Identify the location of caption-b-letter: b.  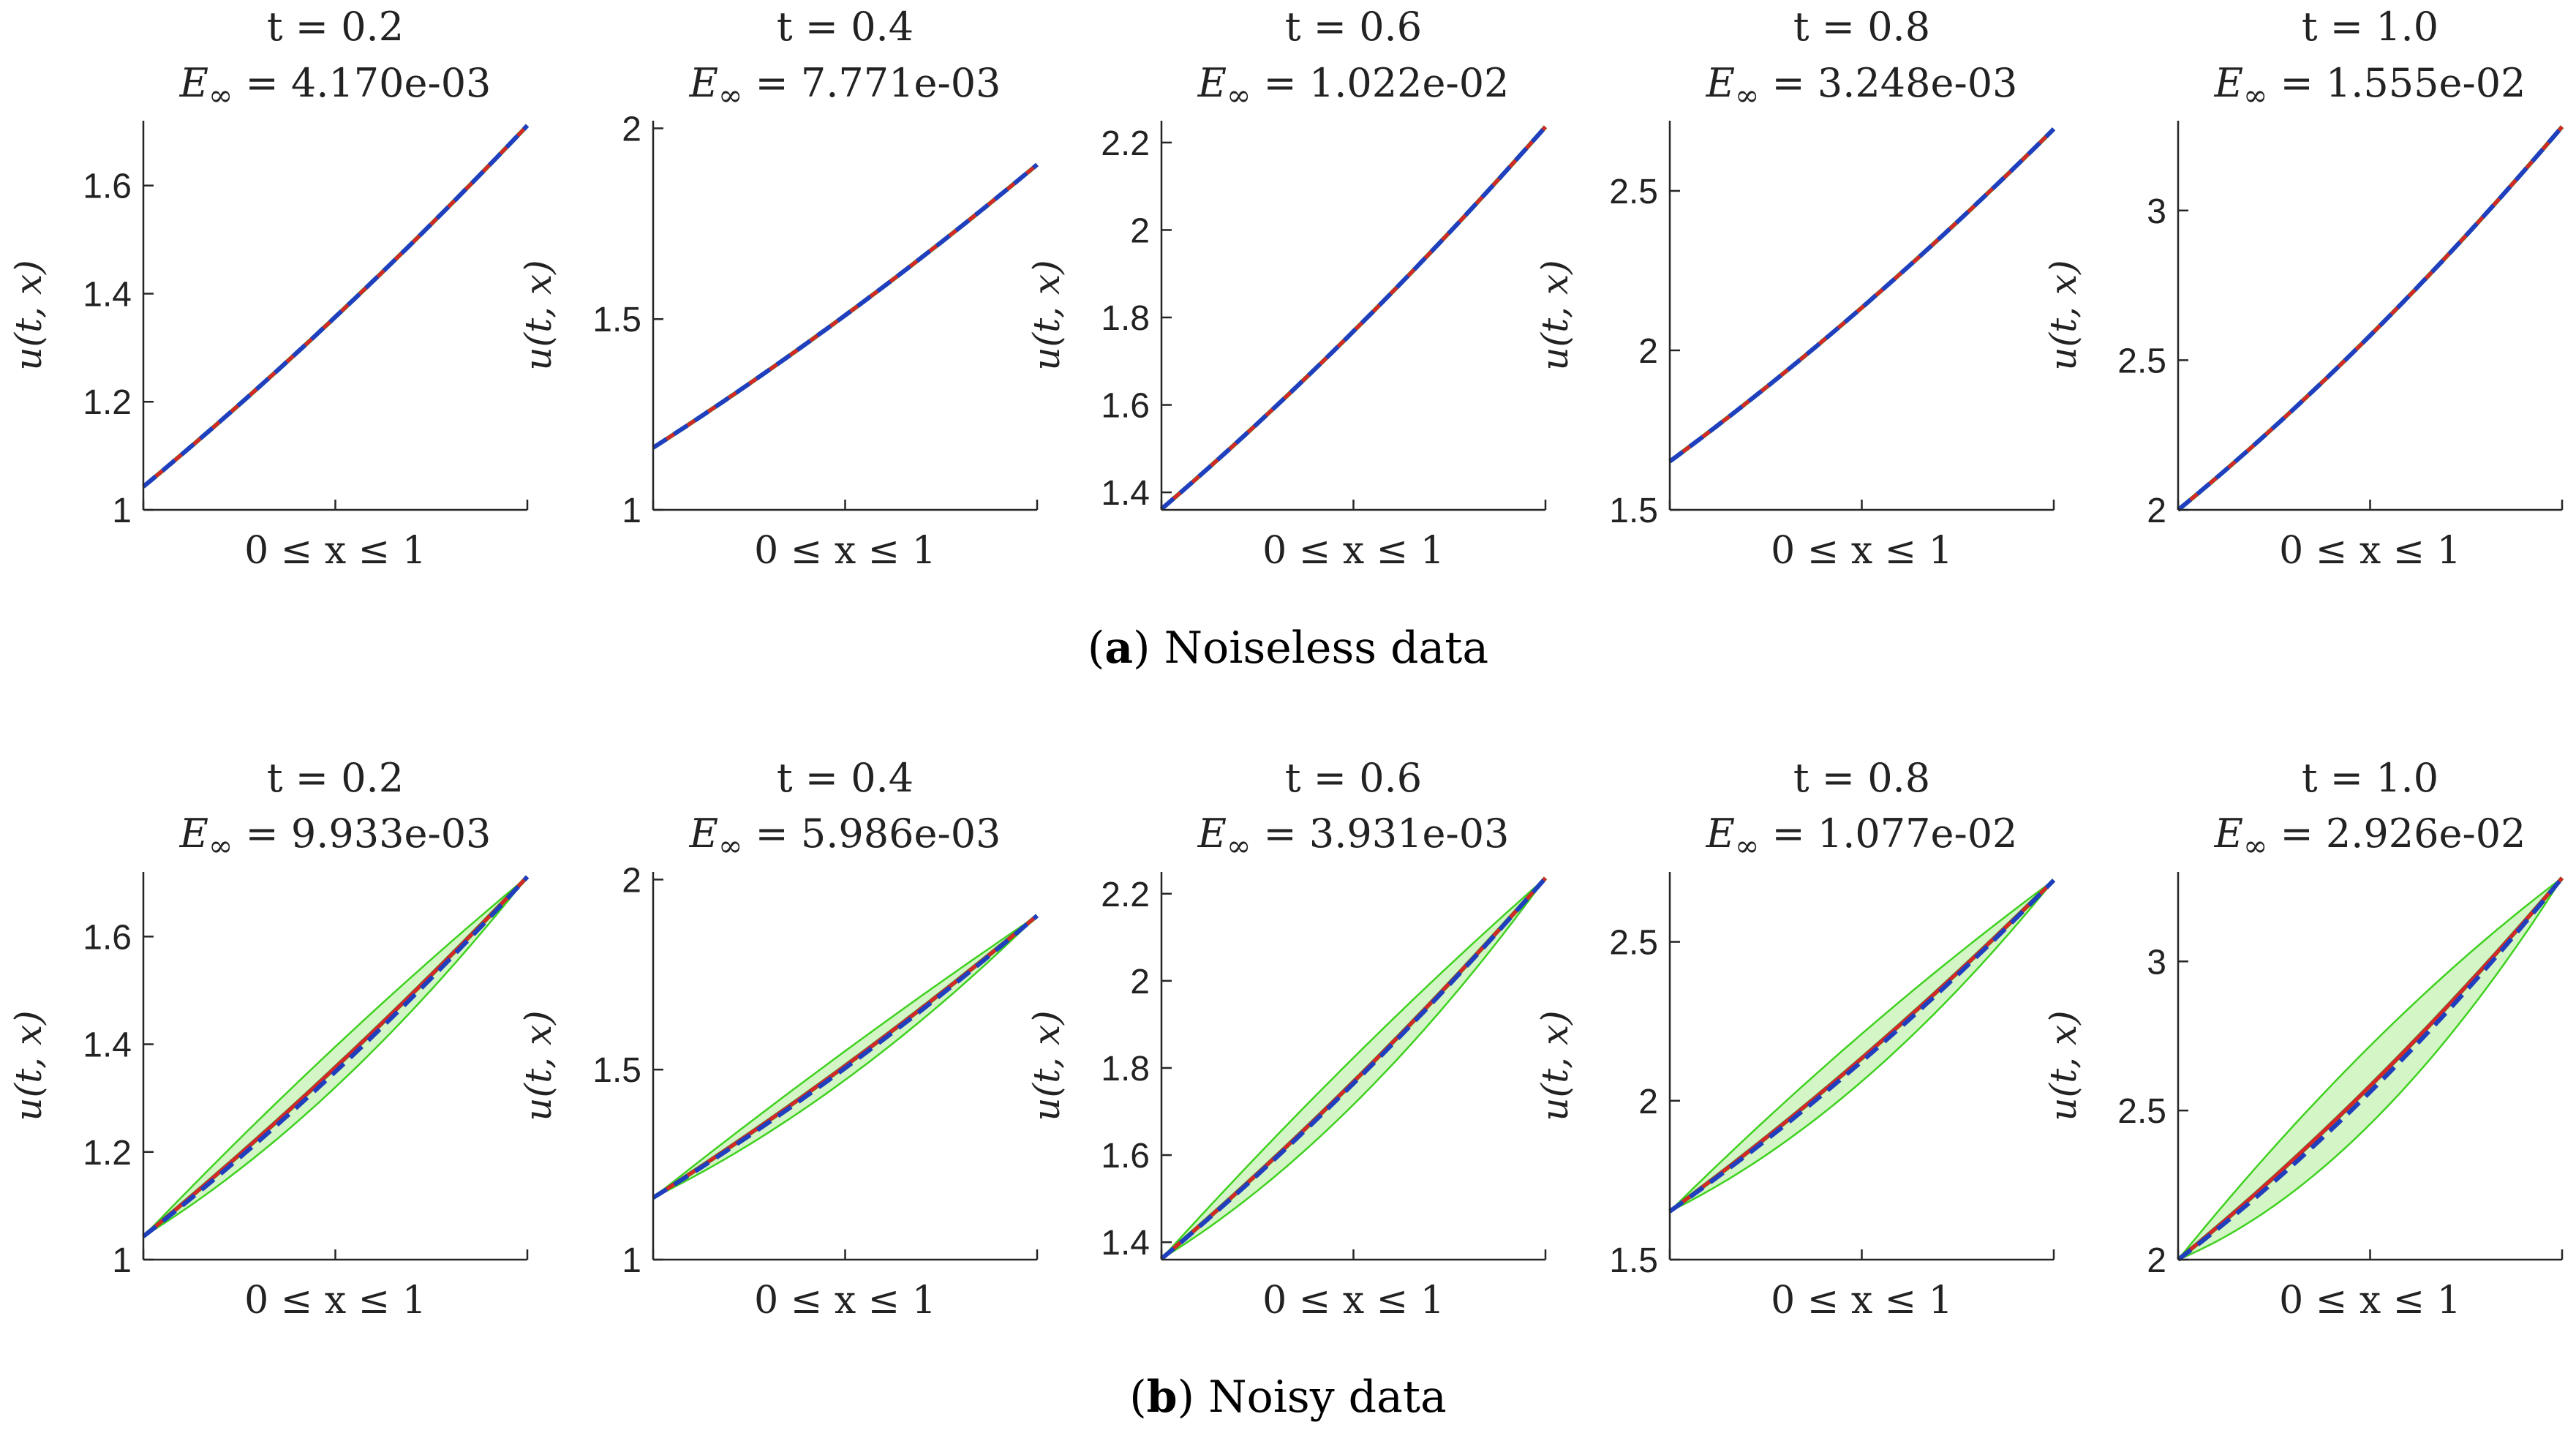
(1162, 1397).